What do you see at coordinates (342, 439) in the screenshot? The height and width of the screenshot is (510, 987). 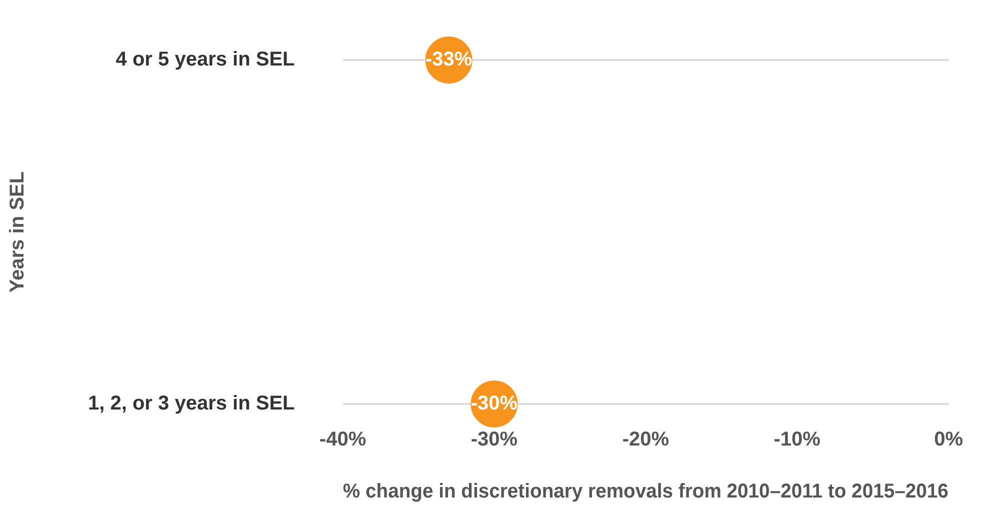 I see `x-tick-label: -40%` at bounding box center [342, 439].